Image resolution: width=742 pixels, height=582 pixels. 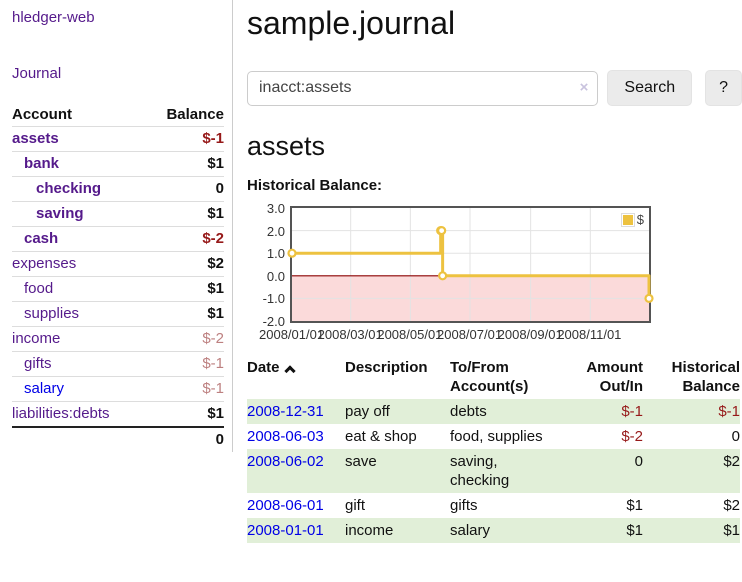 I want to click on y-axis-tick-label: 2.0, so click(x=275, y=231).